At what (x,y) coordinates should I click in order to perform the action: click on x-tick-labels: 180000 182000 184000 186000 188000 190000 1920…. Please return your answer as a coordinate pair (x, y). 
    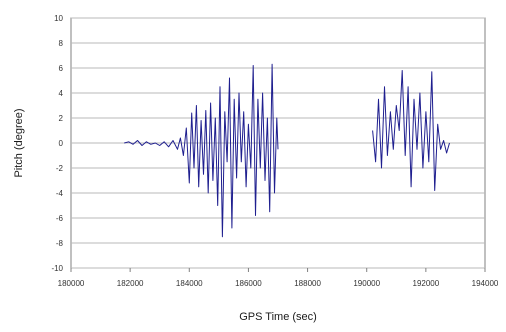
    Looking at the image, I should click on (278, 283).